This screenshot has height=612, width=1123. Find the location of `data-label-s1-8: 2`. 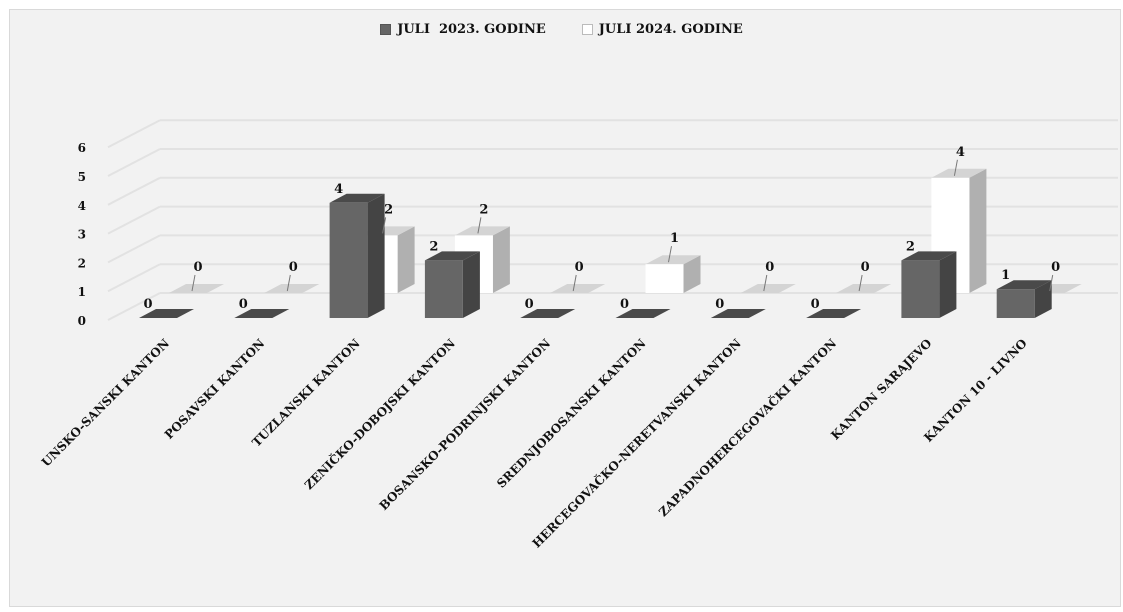

data-label-s1-8: 2 is located at coordinates (910, 246).